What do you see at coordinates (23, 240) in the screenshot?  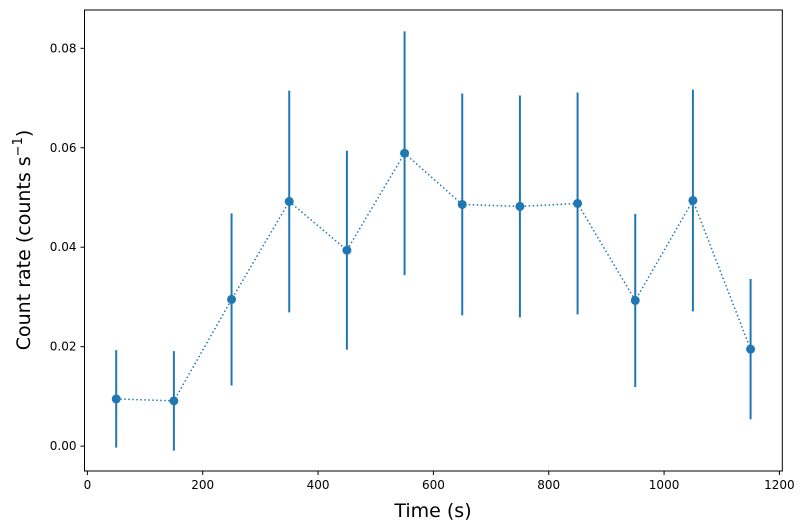 I see `y-axis-label: Count rate (counts s−1)` at bounding box center [23, 240].